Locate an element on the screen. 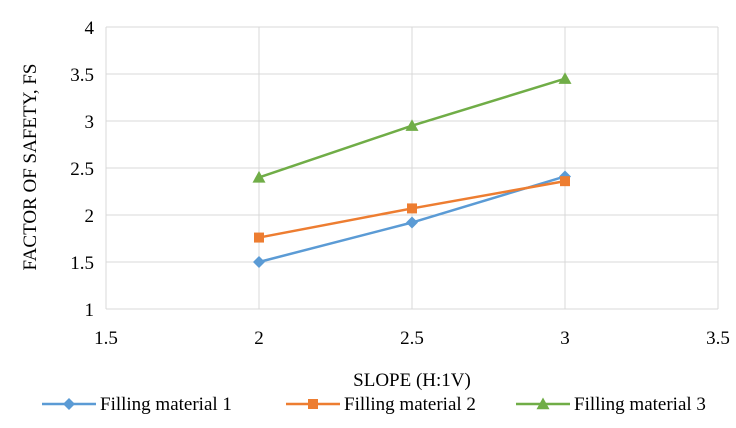  y-tick-label: 3 is located at coordinates (90, 122).